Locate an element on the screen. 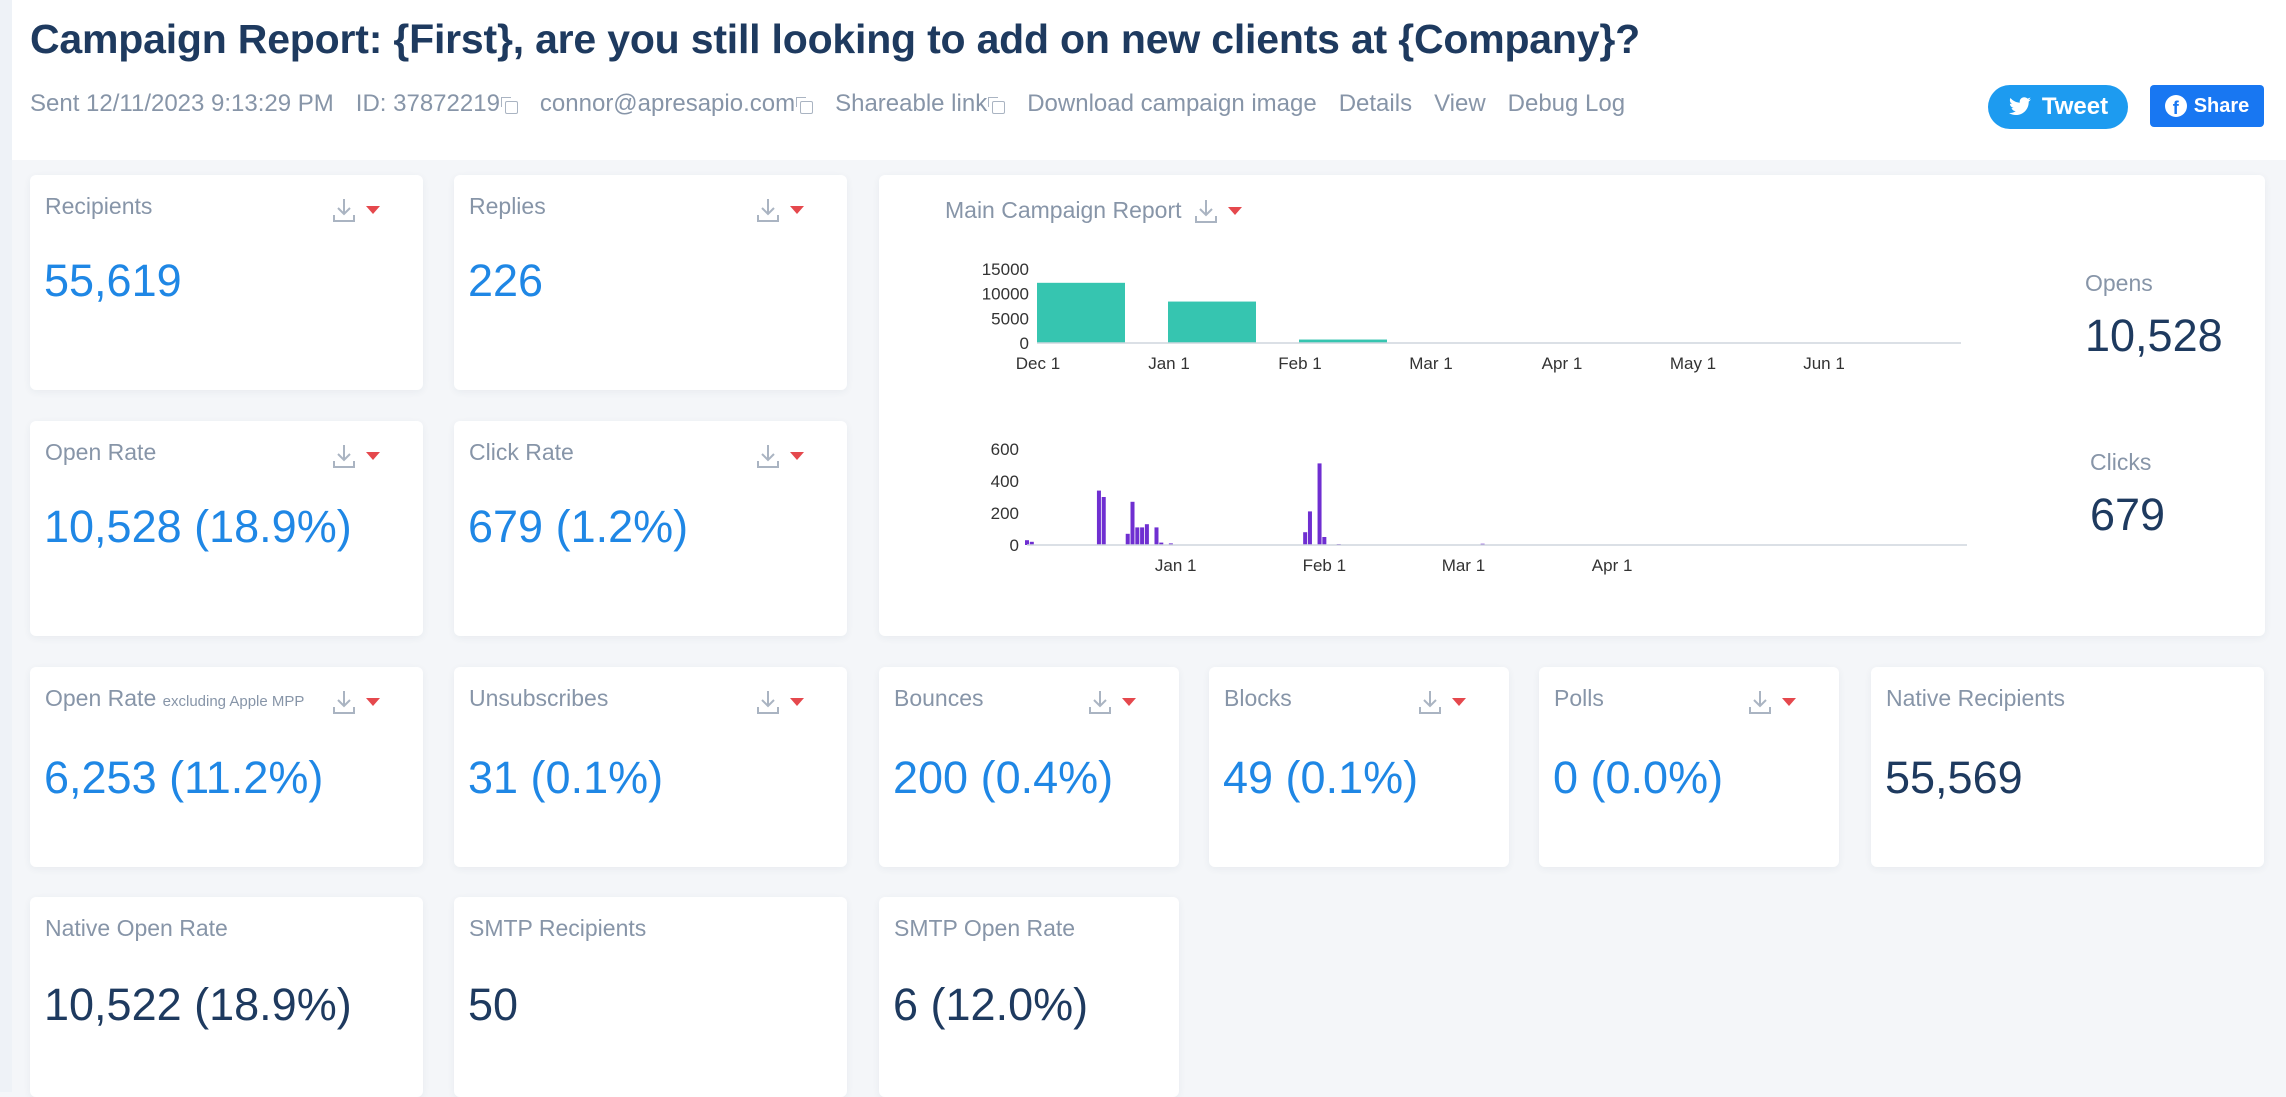 Image resolution: width=2286 pixels, height=1097 pixels. opens-x-tick-label: Mar 1 is located at coordinates (1430, 363).